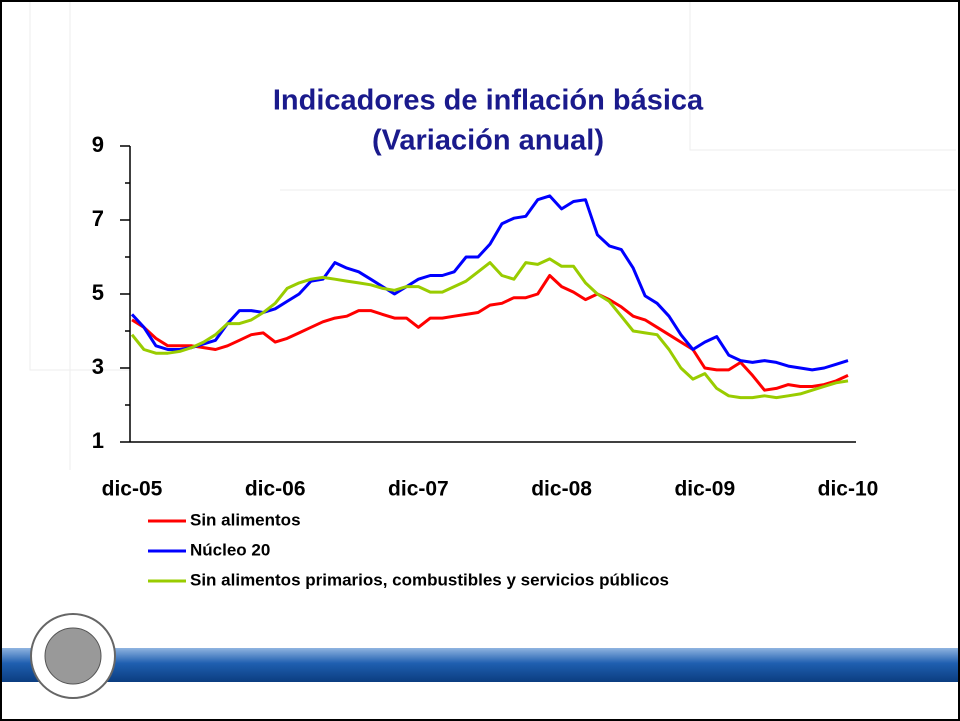 The image size is (960, 721). I want to click on x-tick-label: dic-10, so click(848, 489).